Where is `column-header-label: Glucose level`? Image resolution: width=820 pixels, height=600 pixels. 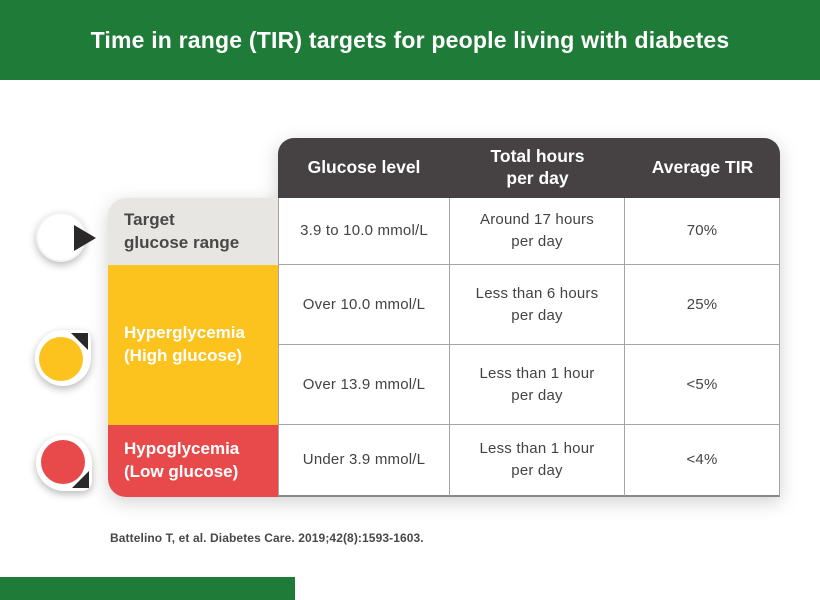 column-header-label: Glucose level is located at coordinates (364, 167).